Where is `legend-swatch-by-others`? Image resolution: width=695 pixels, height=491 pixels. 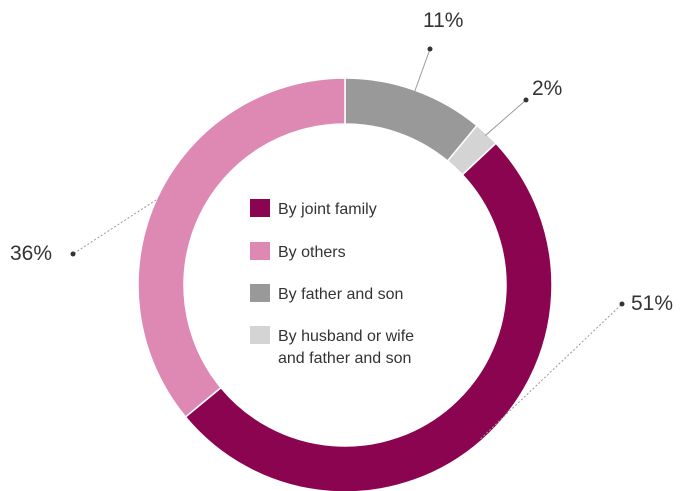 legend-swatch-by-others is located at coordinates (260, 251).